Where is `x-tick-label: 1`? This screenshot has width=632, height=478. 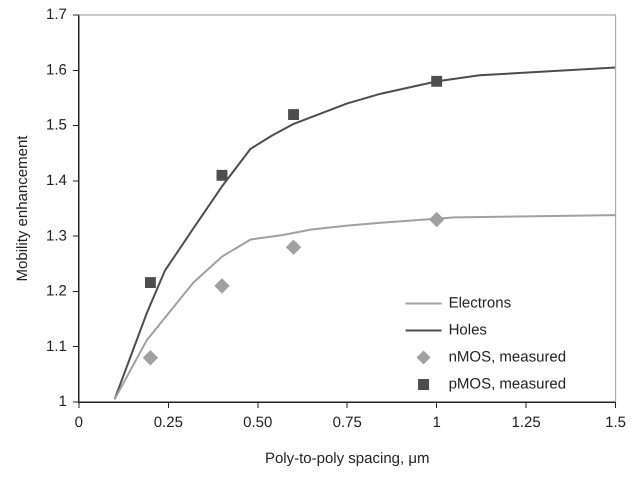 x-tick-label: 1 is located at coordinates (436, 423).